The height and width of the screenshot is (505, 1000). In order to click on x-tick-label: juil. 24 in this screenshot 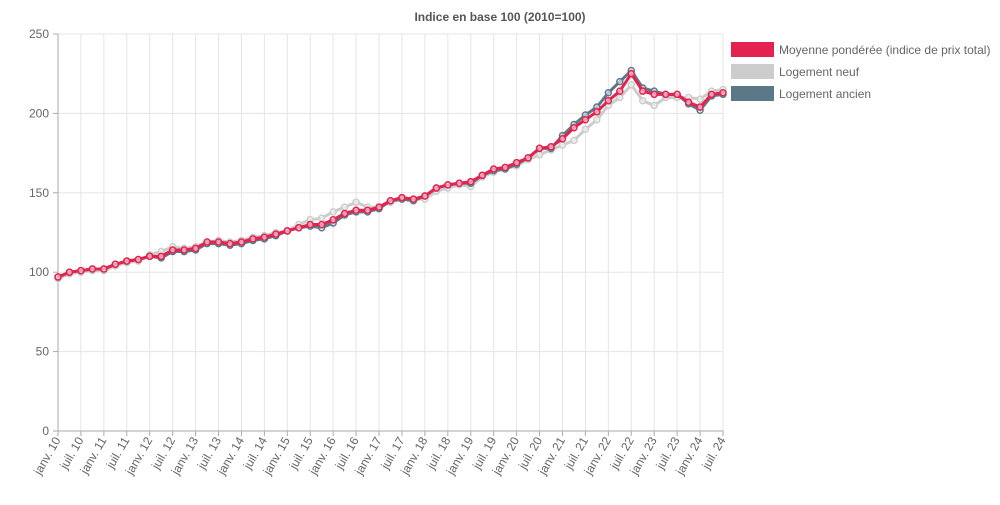, I will do `click(714, 453)`.